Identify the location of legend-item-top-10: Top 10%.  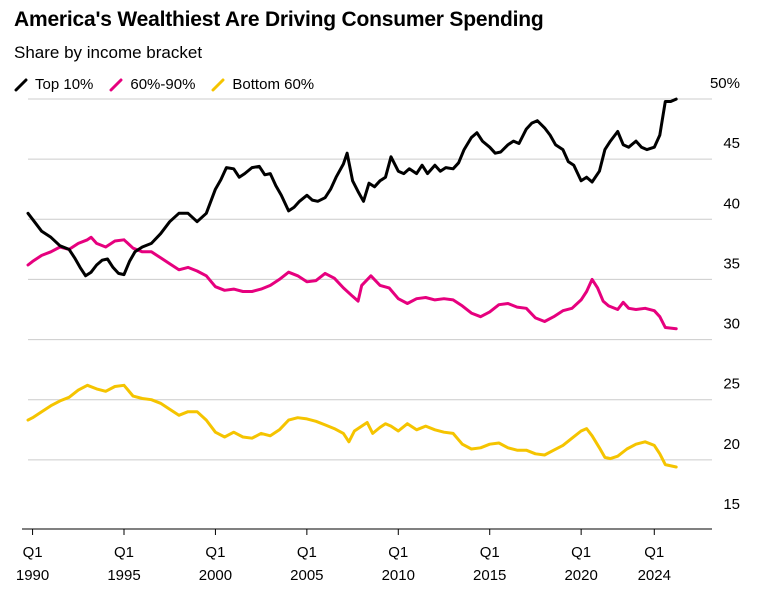
(53, 84).